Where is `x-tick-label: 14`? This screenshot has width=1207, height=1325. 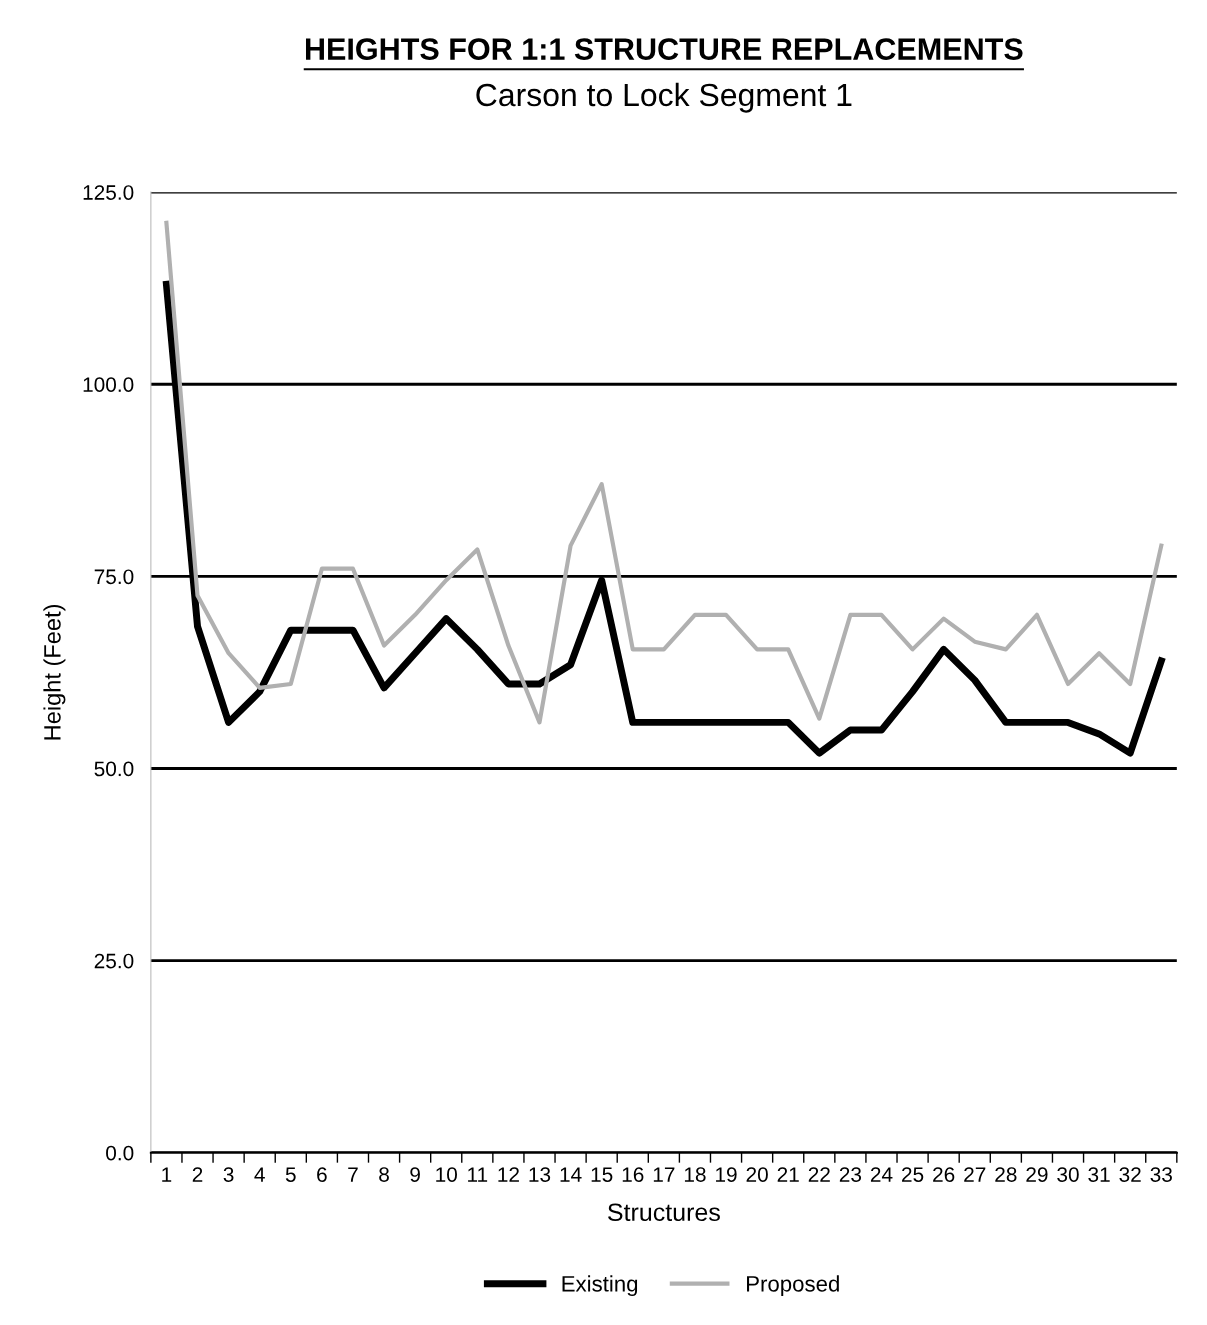
x-tick-label: 14 is located at coordinates (571, 1174).